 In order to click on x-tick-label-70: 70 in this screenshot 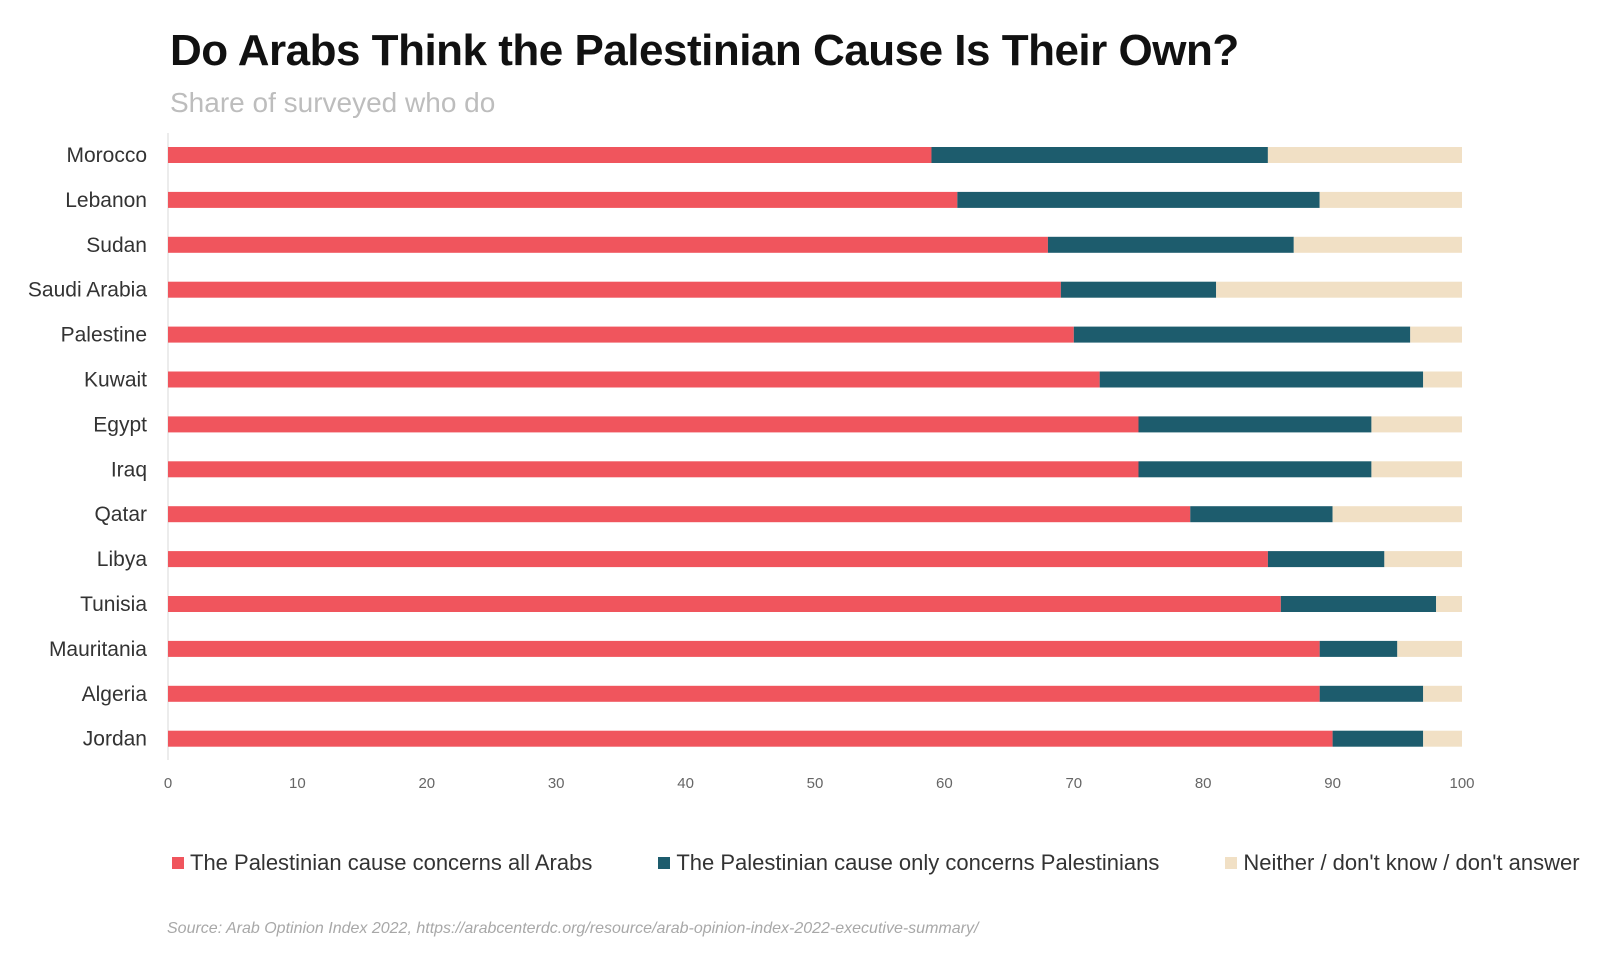, I will do `click(1073, 783)`.